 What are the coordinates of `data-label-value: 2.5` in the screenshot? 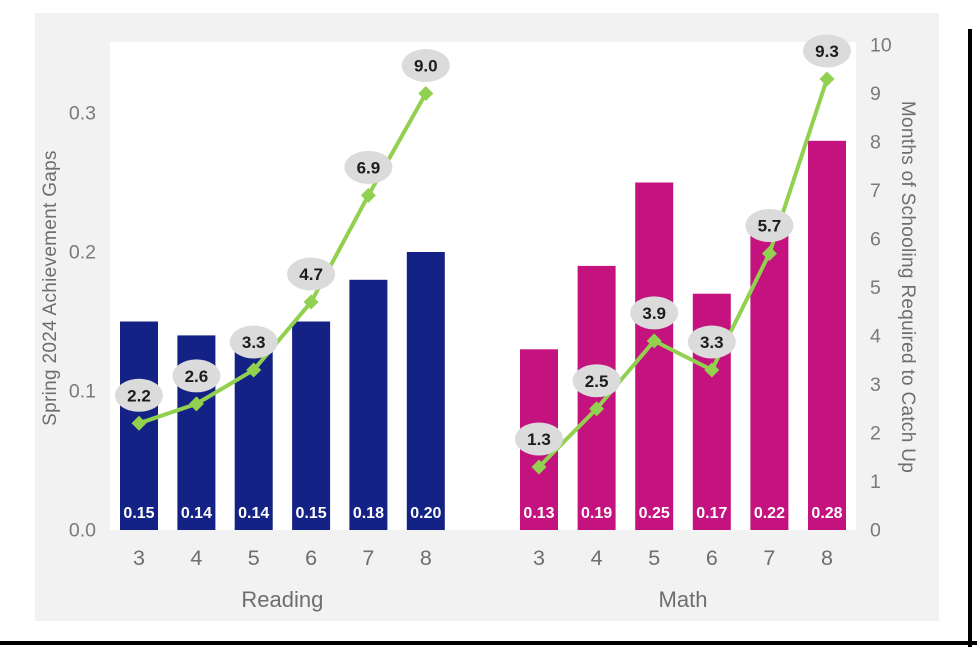 It's located at (597, 381).